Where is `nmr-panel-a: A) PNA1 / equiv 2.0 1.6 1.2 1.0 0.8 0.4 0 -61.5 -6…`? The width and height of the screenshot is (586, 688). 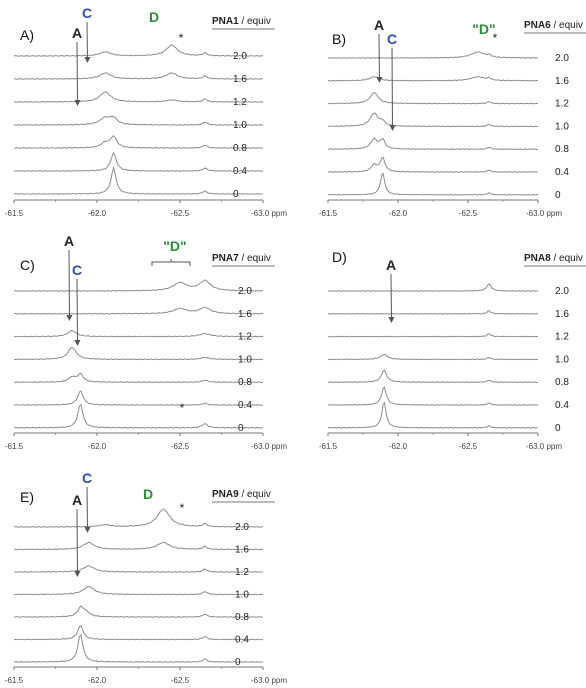
nmr-panel-a: A) PNA1 / equiv 2.0 1.6 1.2 1.0 0.8 0.4 0 -61.5 -6… is located at coordinates (146, 111).